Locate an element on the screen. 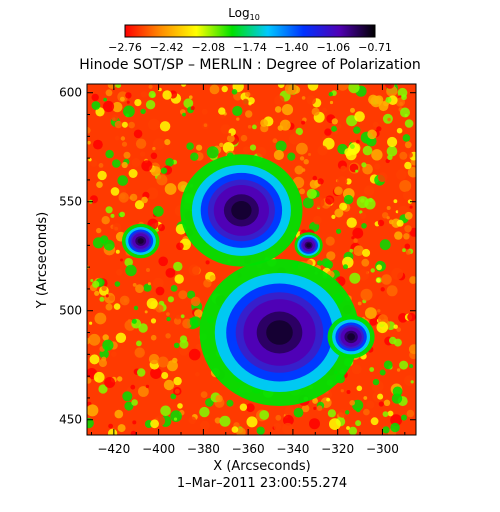 The width and height of the screenshot is (500, 512). y-axis-label: Y (Arcseconds) is located at coordinates (42, 260).